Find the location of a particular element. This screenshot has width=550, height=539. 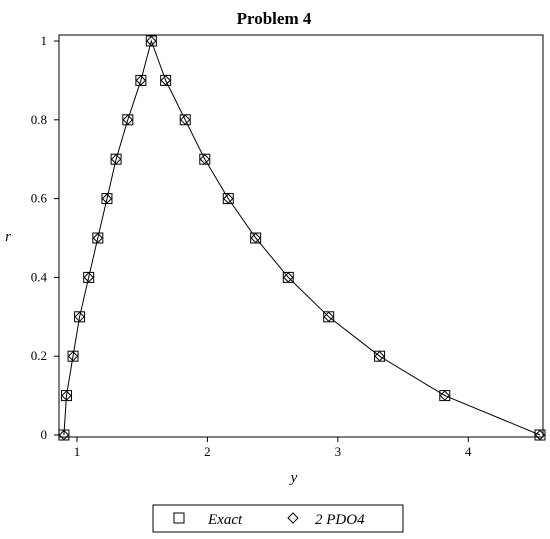

y-tick-label: 0.2 is located at coordinates (39, 355).